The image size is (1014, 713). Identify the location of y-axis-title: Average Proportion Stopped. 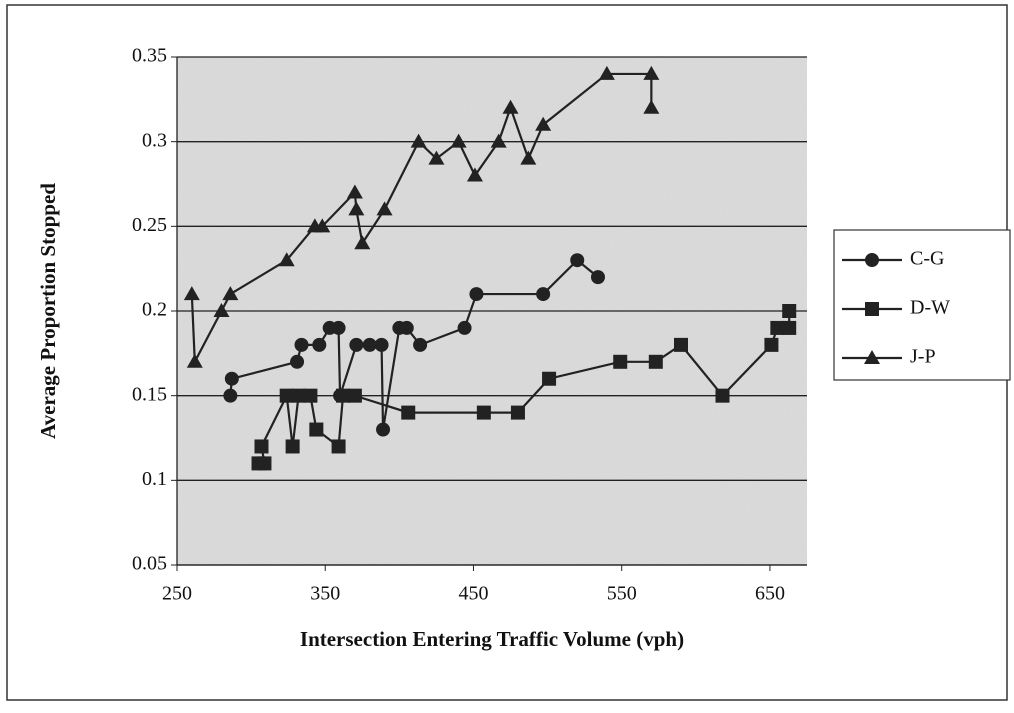
(48, 311).